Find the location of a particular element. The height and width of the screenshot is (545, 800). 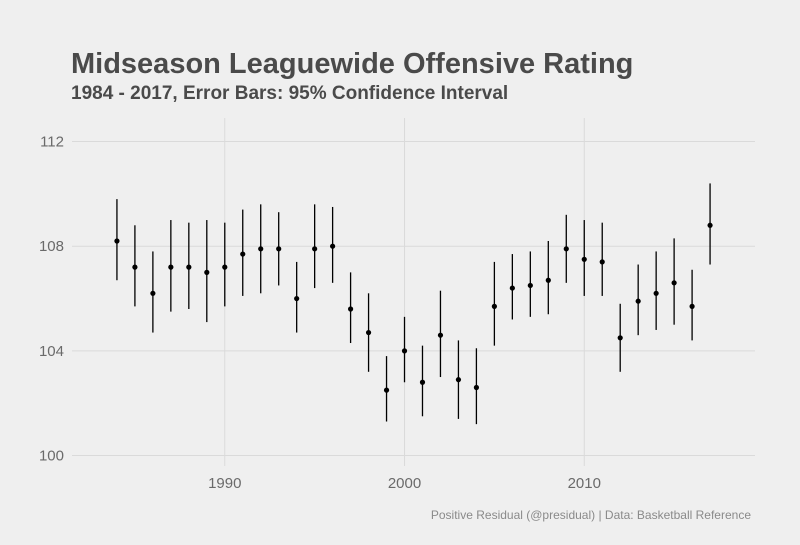

x-tick-label: 2010 is located at coordinates (584, 483).